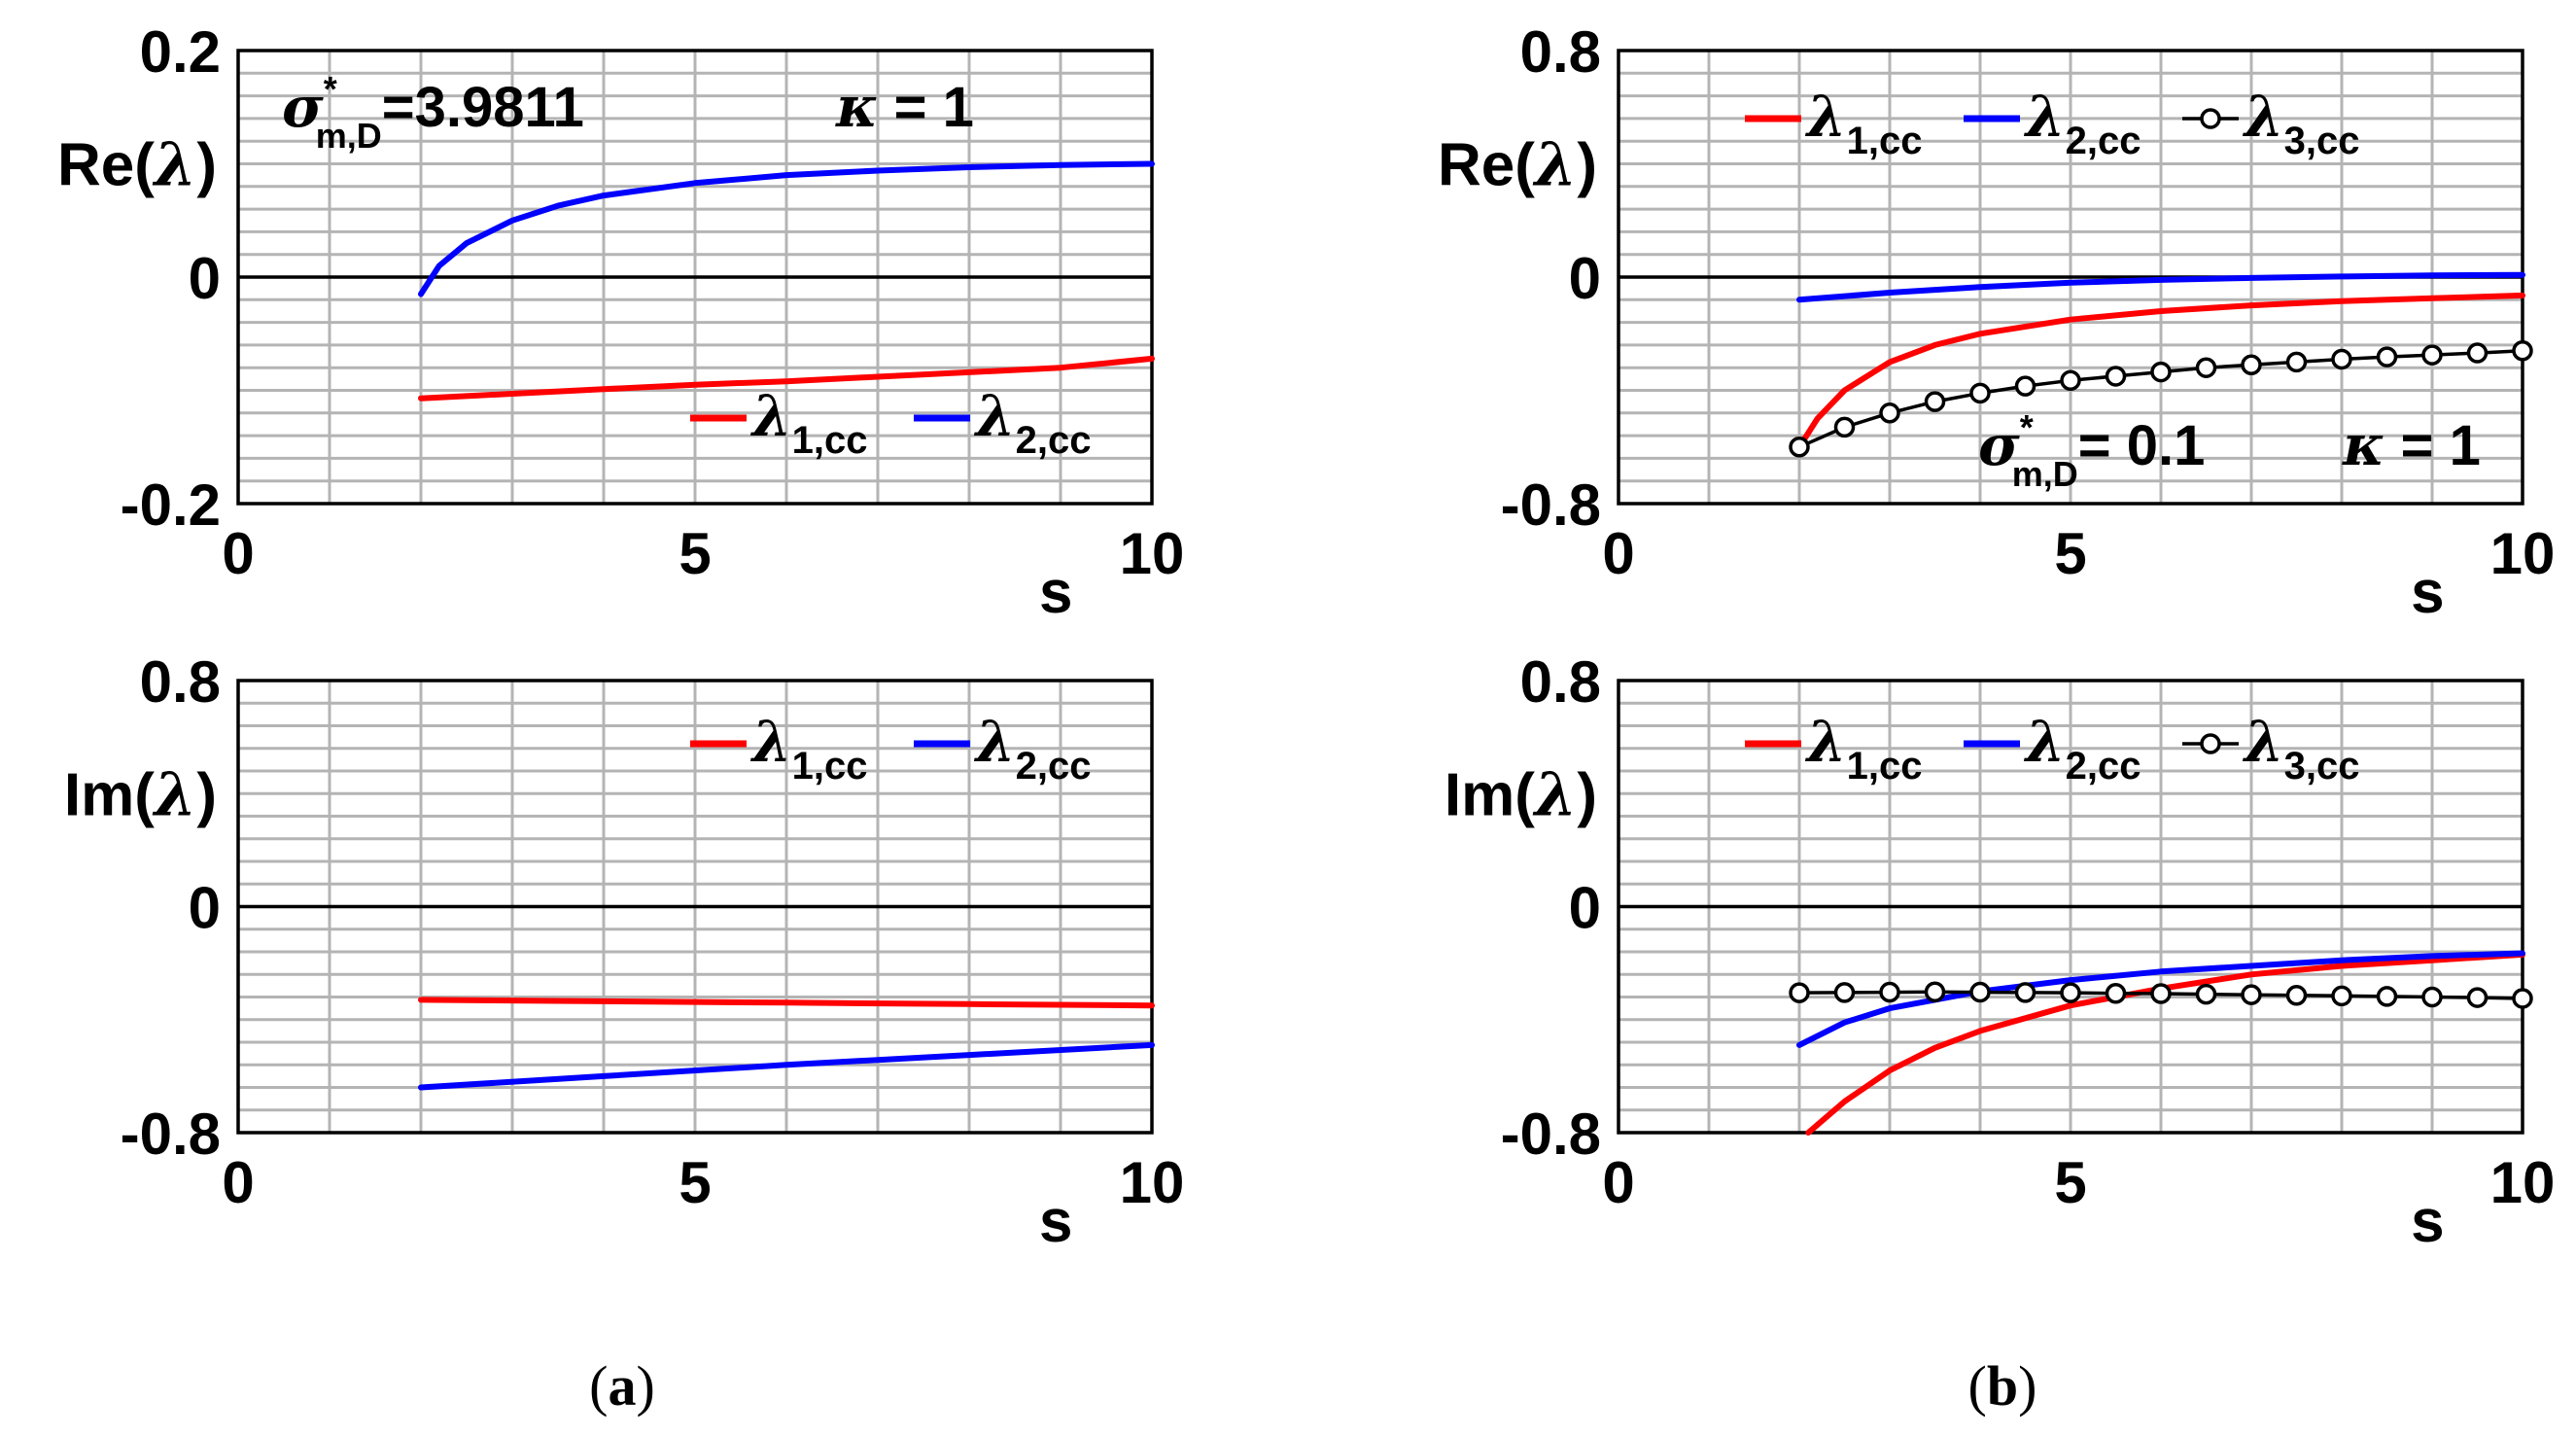 This screenshot has height=1435, width=2576. I want to click on y-tick-label: 0.2, so click(180, 52).